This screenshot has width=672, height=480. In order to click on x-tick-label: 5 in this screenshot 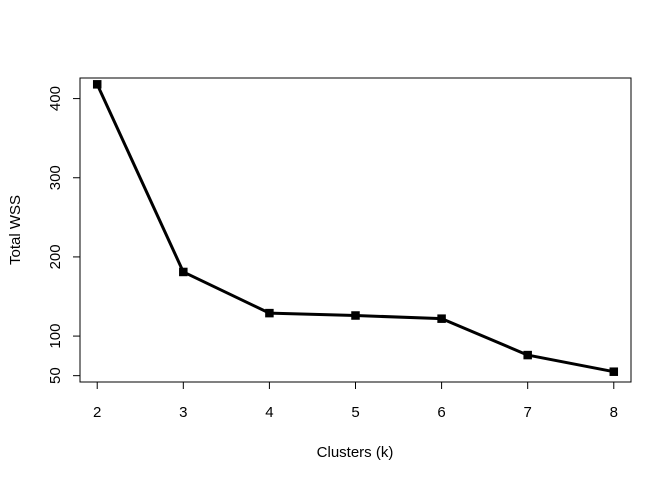, I will do `click(355, 412)`.